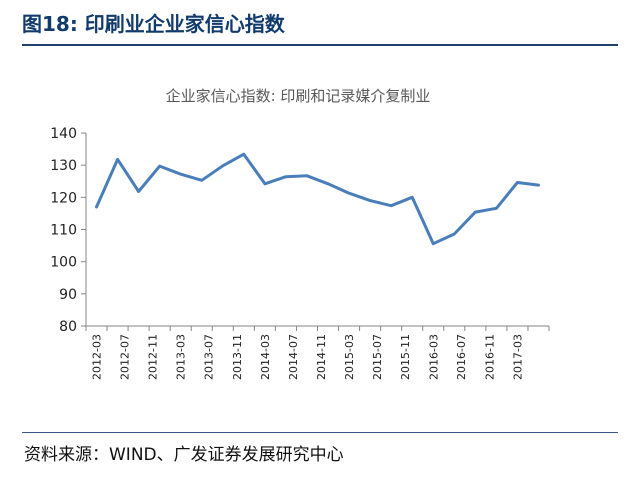 Image resolution: width=640 pixels, height=479 pixels. Describe the element at coordinates (293, 357) in the screenshot. I see `x-tick-label: 2014-07` at that location.